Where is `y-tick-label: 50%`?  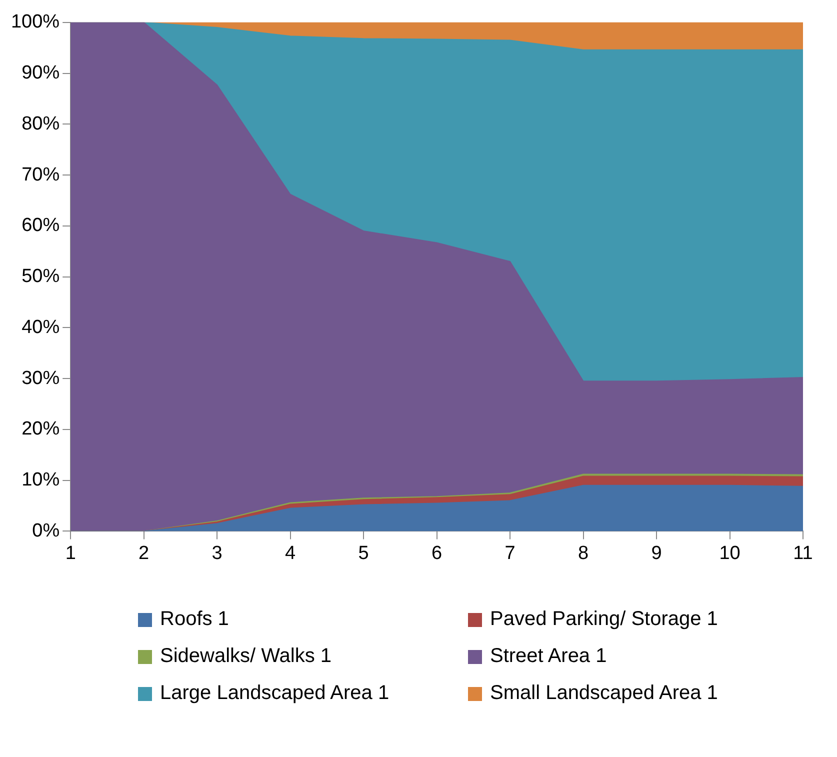
y-tick-label: 50% is located at coordinates (41, 277).